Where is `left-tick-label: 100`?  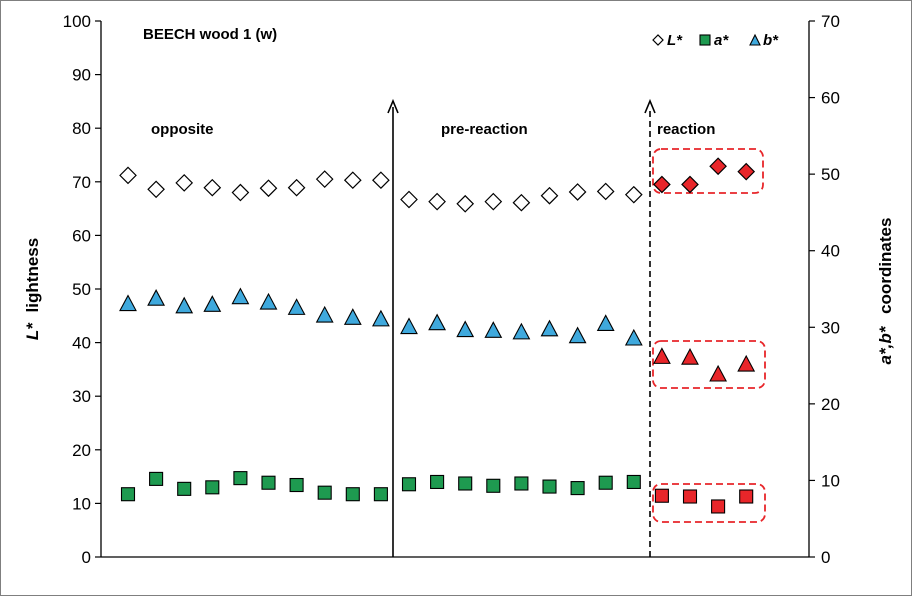
left-tick-label: 100 is located at coordinates (77, 21).